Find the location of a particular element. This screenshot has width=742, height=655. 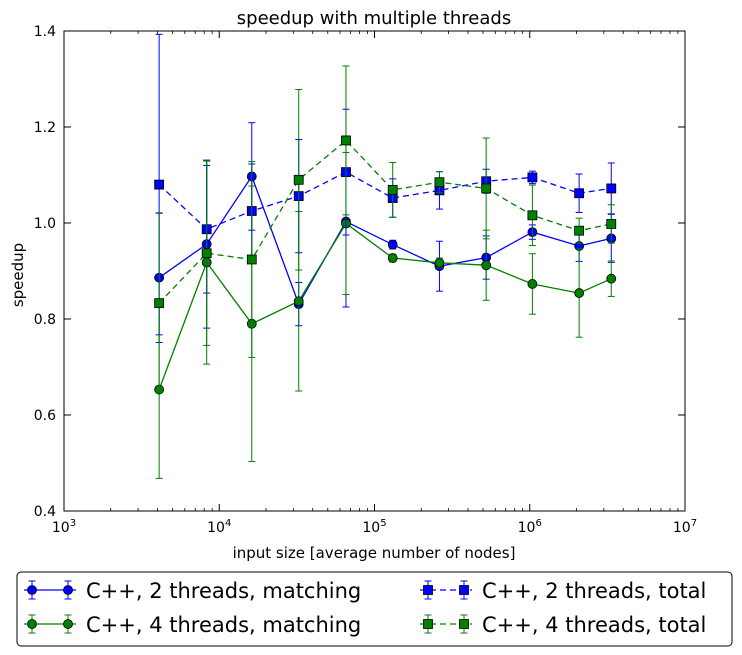

x-tick-label: 10⁷ is located at coordinates (685, 527).